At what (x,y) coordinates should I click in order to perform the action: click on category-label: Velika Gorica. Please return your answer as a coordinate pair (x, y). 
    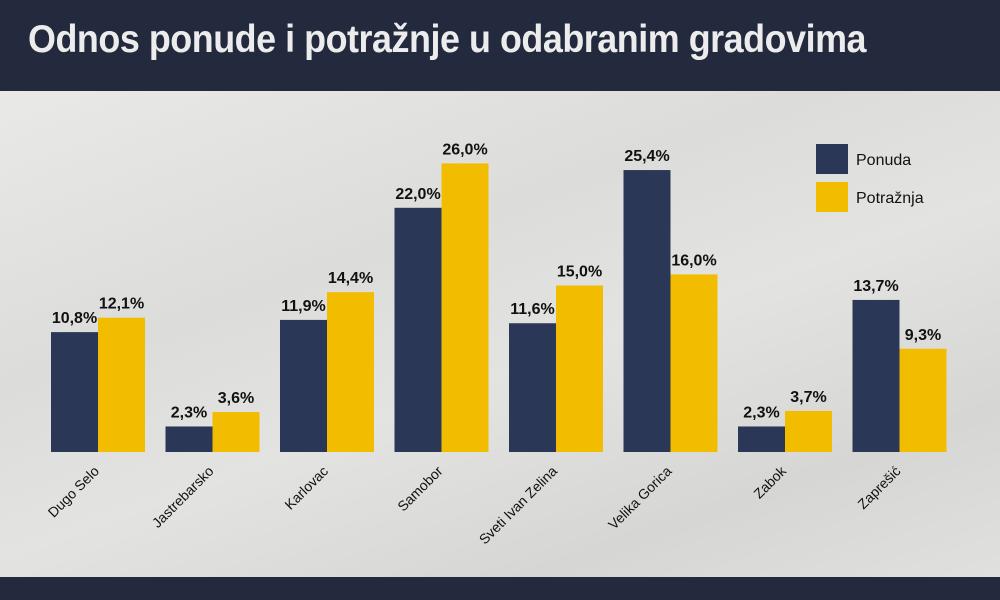
    Looking at the image, I should click on (640, 498).